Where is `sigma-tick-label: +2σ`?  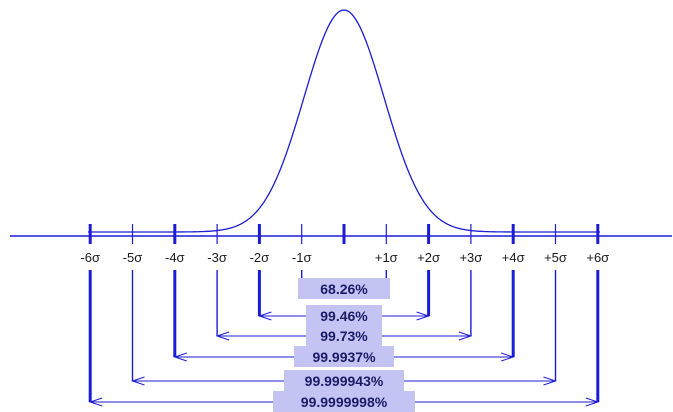
sigma-tick-label: +2σ is located at coordinates (428, 257).